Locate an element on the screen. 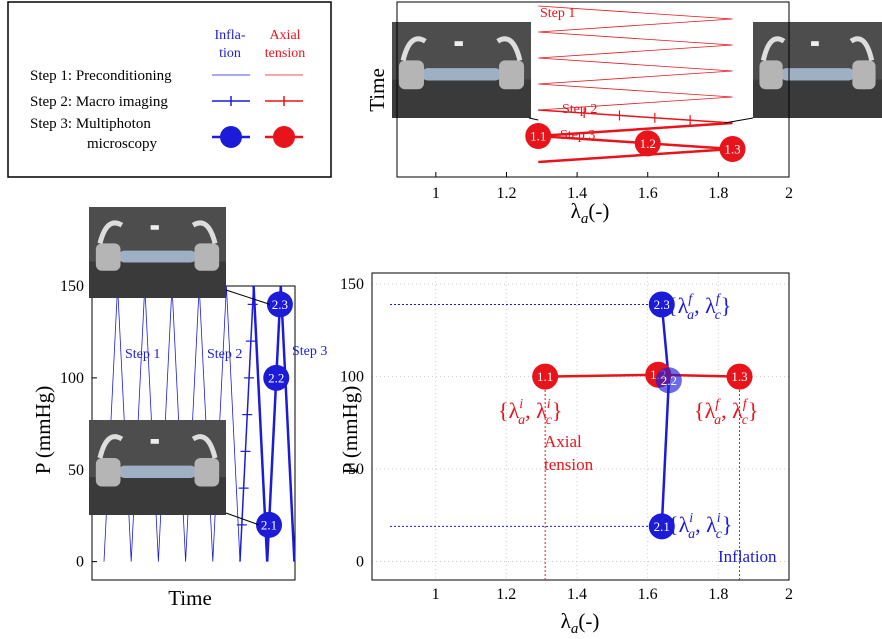 This screenshot has width=882, height=639. point-label: 1.3 is located at coordinates (739, 376).